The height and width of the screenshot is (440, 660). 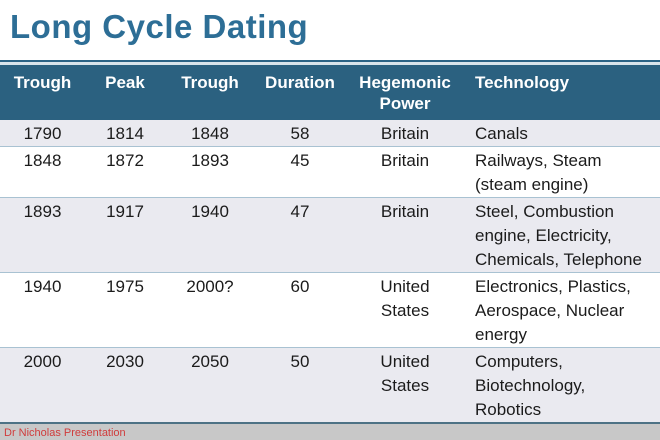 I want to click on cell-duration: 58, so click(x=300, y=133).